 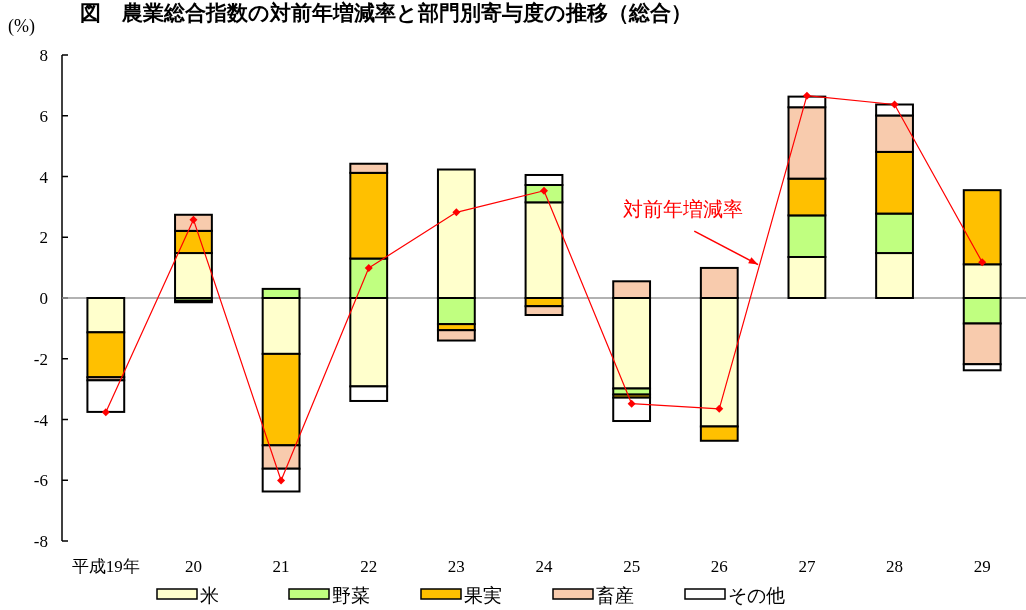 I want to click on y-tick-label: -2, so click(x=40, y=359).